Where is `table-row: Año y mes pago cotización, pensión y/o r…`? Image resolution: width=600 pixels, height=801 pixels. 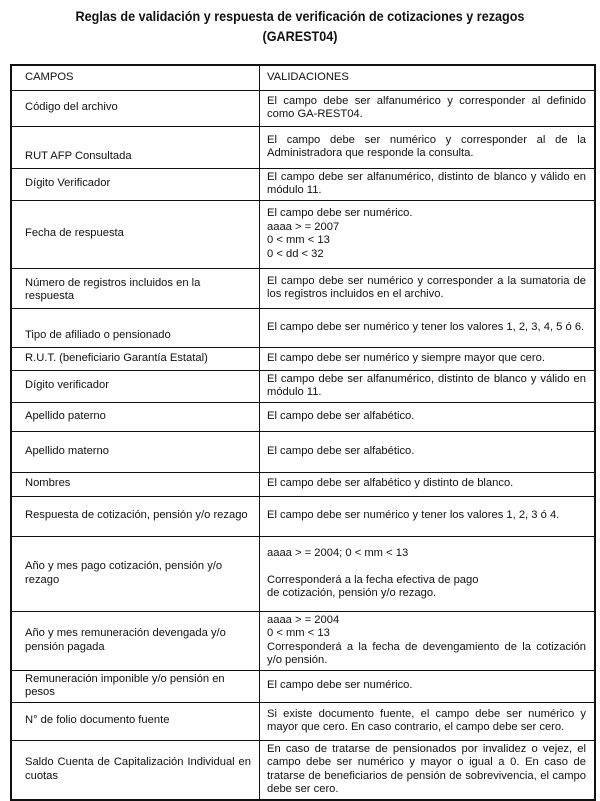
table-row: Año y mes pago cotización, pensión y/o r… is located at coordinates (303, 573).